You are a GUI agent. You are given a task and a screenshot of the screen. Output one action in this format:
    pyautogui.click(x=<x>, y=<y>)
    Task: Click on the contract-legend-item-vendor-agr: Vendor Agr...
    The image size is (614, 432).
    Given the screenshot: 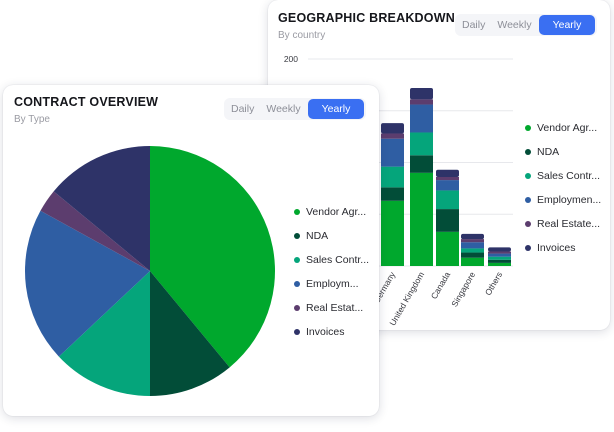 What is the action you would take?
    pyautogui.click(x=331, y=212)
    